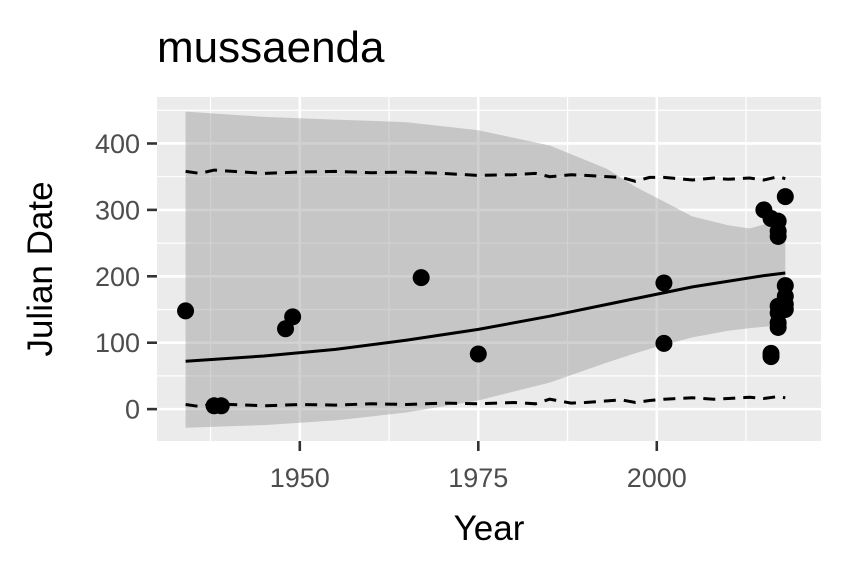 This screenshot has height=573, width=844. Describe the element at coordinates (300, 478) in the screenshot. I see `x-tick-label: 1950` at that location.